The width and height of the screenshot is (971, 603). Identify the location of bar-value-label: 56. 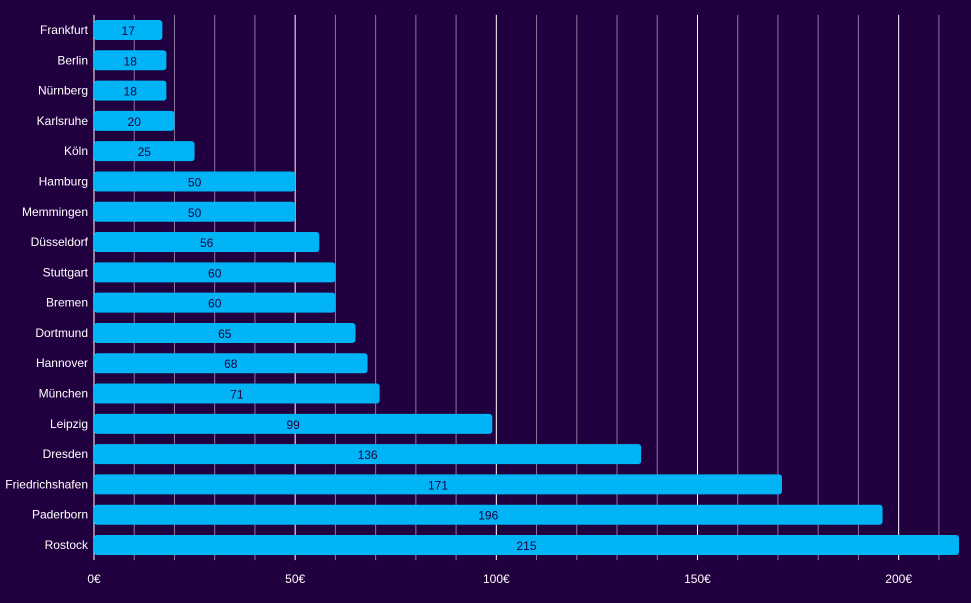
(207, 243).